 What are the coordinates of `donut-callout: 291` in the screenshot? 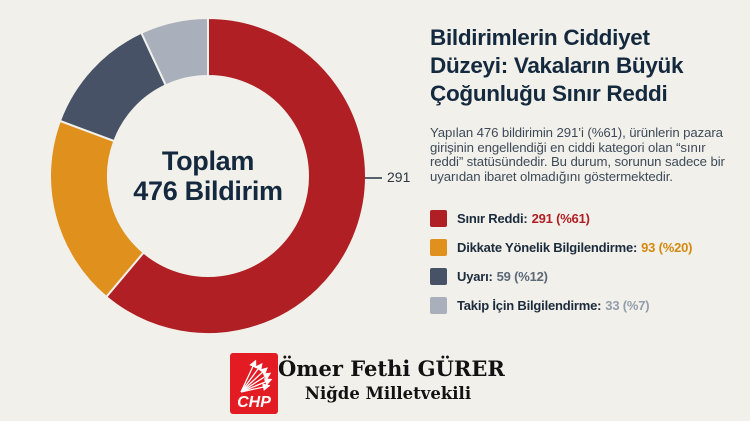 It's located at (395, 178).